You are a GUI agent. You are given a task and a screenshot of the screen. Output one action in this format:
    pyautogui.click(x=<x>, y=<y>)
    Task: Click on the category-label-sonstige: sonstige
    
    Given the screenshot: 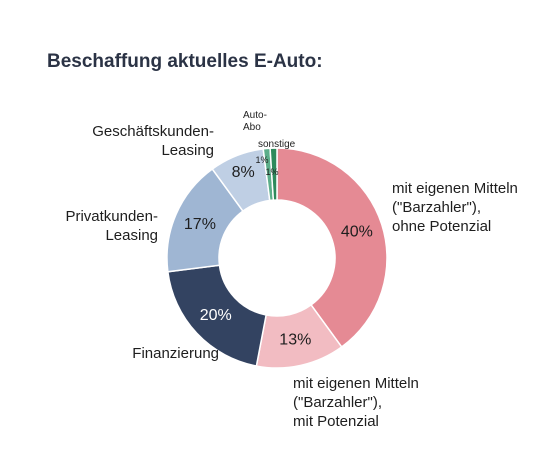 What is the action you would take?
    pyautogui.click(x=277, y=144)
    